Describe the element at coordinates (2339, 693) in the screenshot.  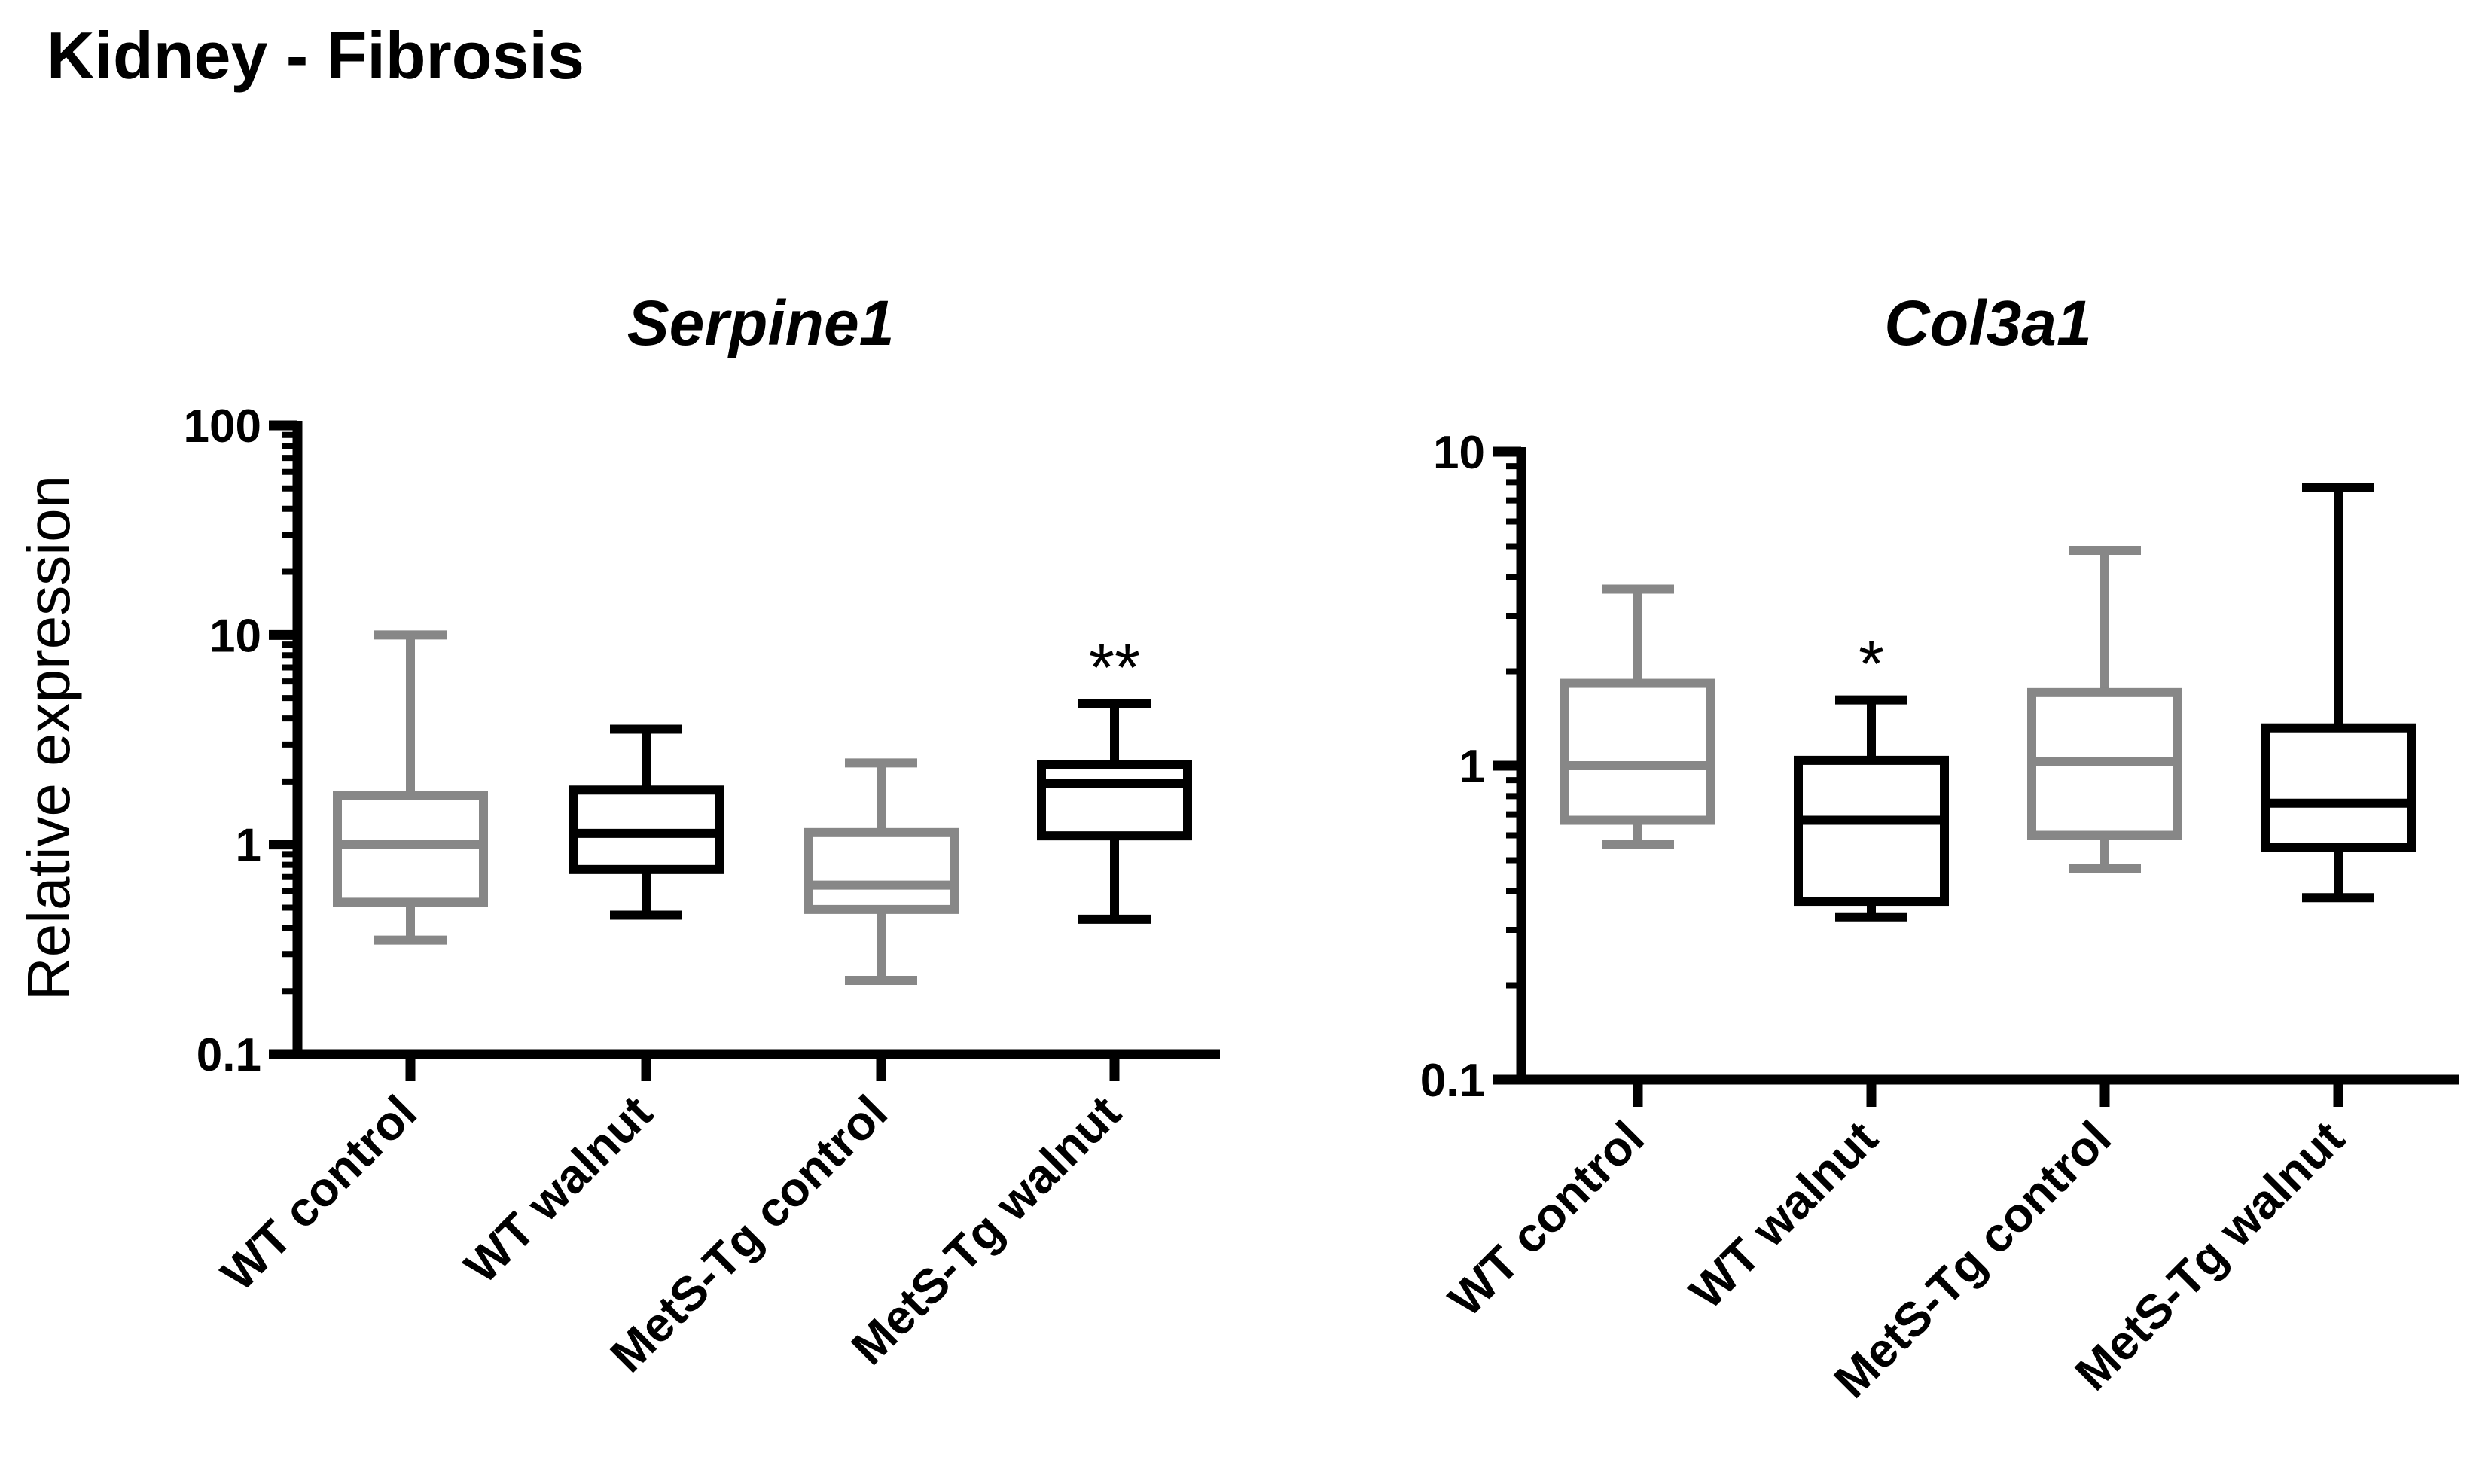
I see `box-mets-tg-walnut` at that location.